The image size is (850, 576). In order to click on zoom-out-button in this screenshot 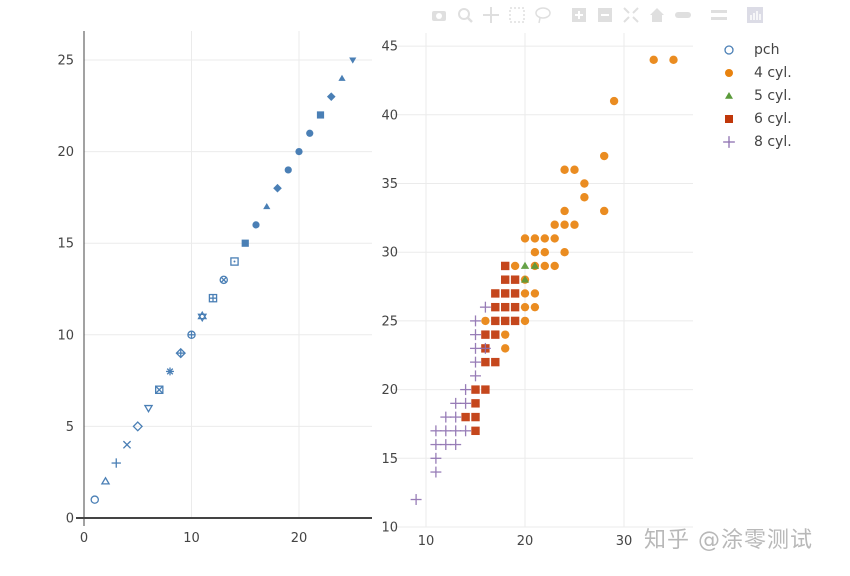, I will do `click(605, 15)`.